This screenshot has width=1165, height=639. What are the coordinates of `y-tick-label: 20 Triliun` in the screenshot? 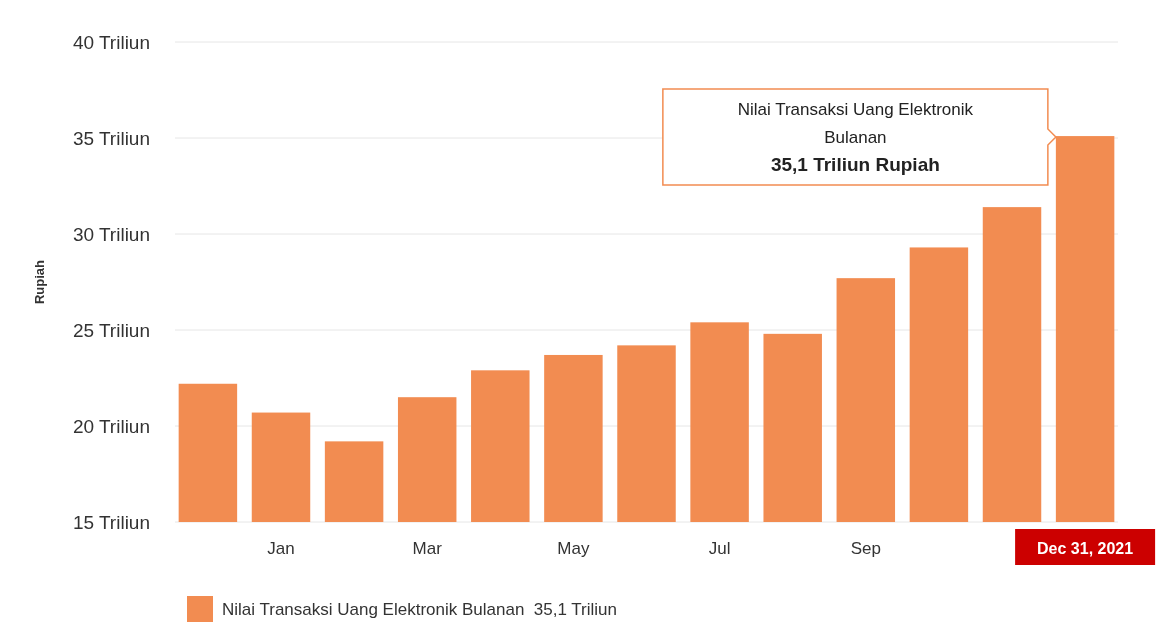 It's located at (111, 426).